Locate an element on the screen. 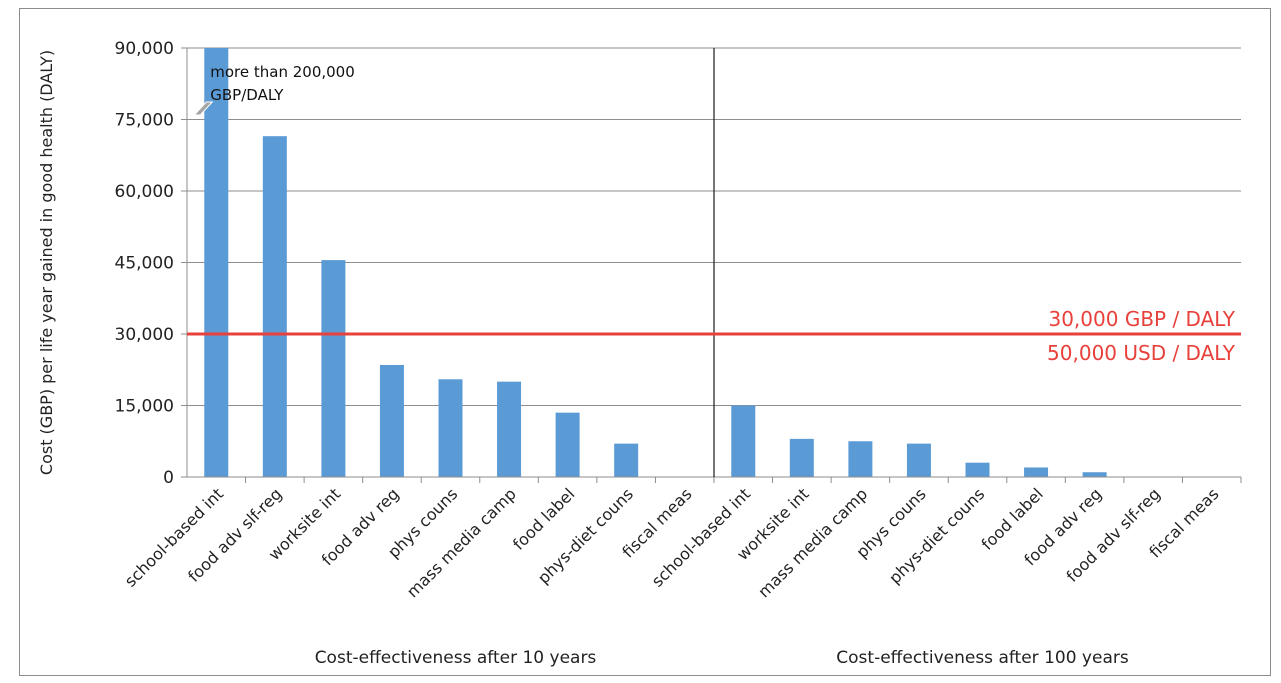 The width and height of the screenshot is (1281, 683). bar-annotation: GBP/DALY is located at coordinates (247, 95).